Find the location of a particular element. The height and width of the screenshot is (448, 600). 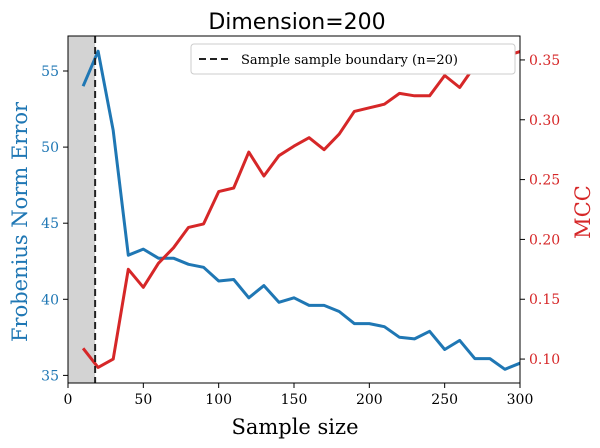

right-axis-ticks: 0.10 0.15 0.20 0.25 0.30 0.35 is located at coordinates (540, 210).